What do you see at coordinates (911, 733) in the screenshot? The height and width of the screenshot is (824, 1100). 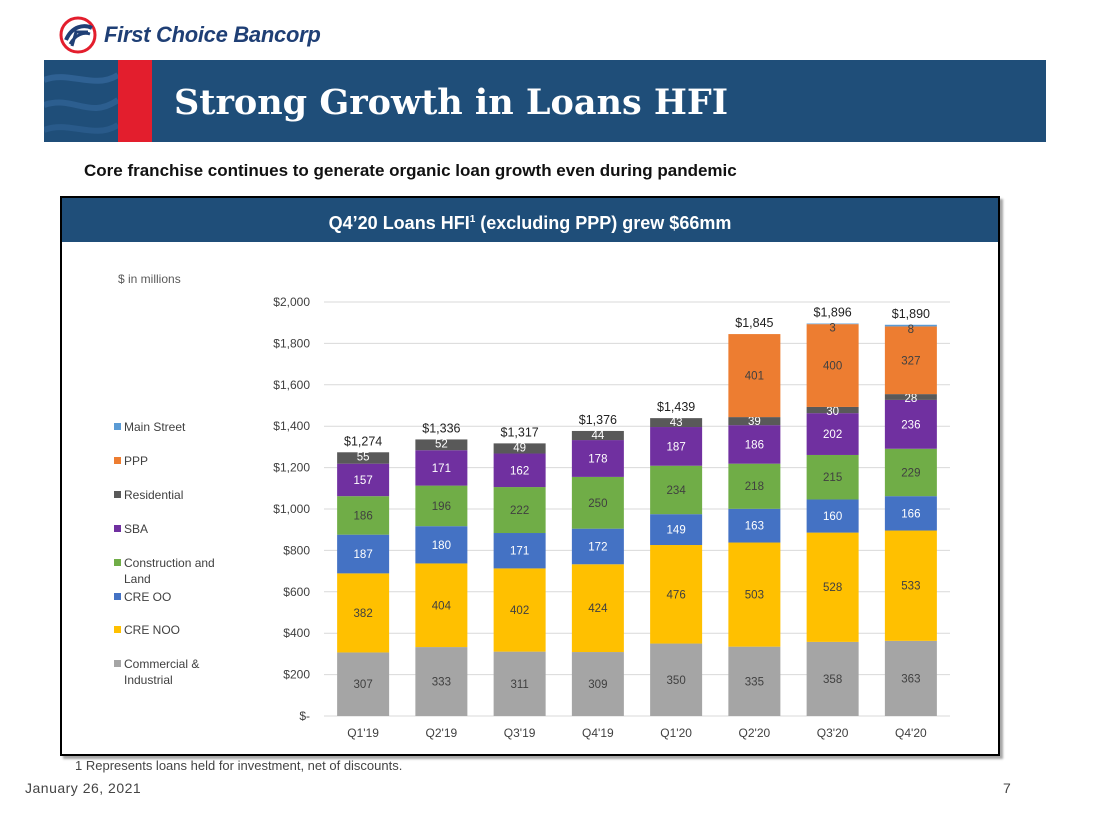 I see `x-tick-label: Q4'20` at bounding box center [911, 733].